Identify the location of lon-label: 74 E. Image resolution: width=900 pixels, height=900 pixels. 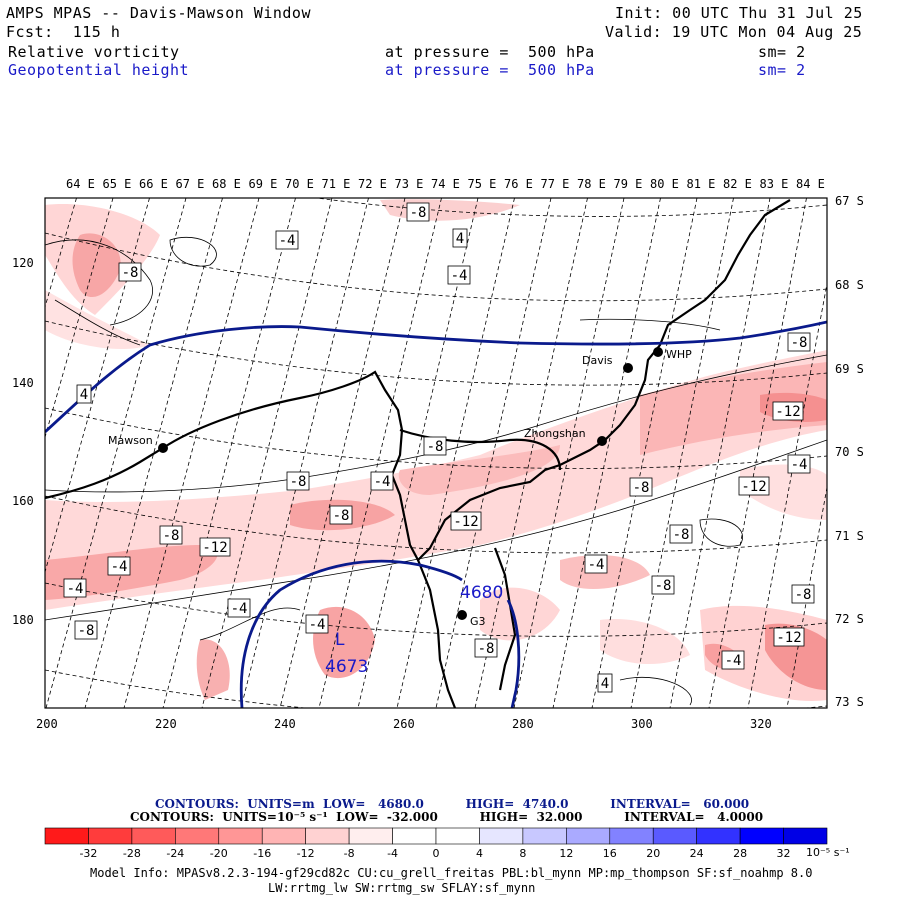
(445, 184).